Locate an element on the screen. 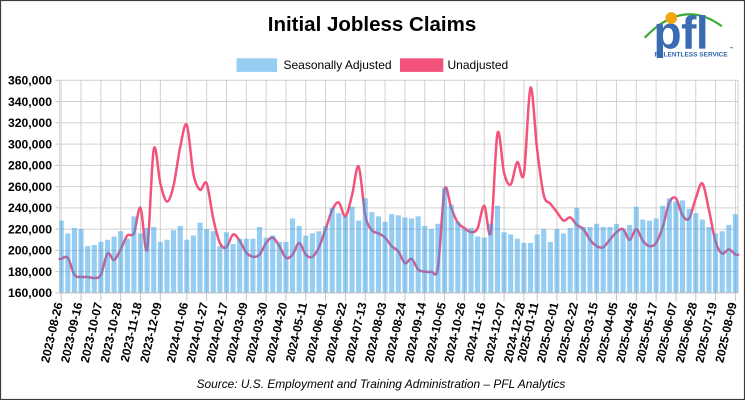 The height and width of the screenshot is (405, 745). svg-text: 300,000 is located at coordinates (30, 144).